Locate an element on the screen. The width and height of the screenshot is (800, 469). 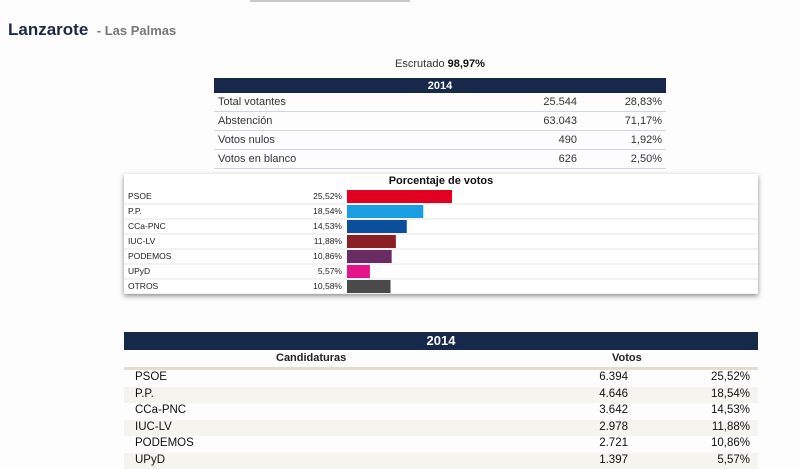
bar-p-p- is located at coordinates (385, 211).